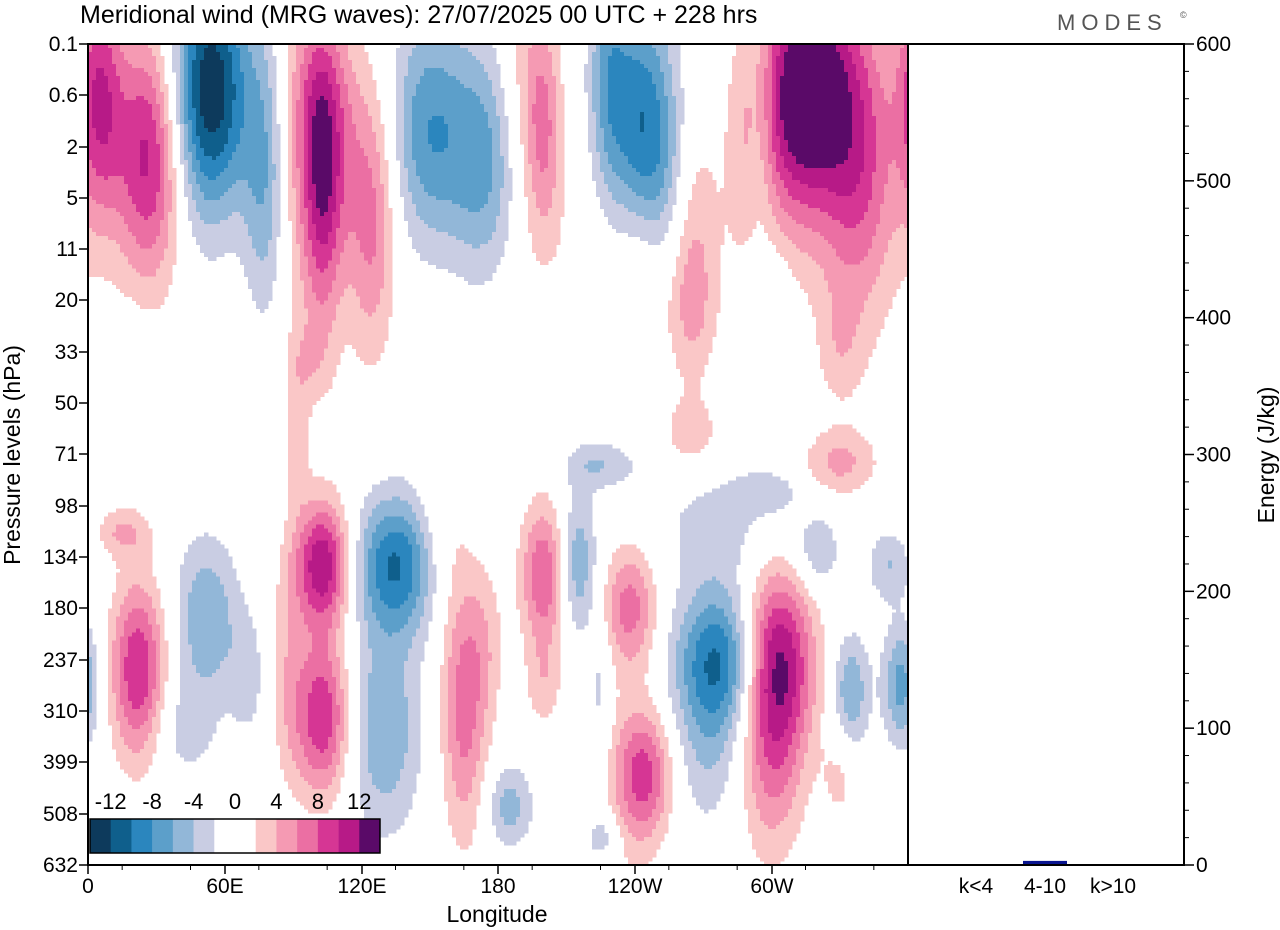 The image size is (1280, 930). Describe the element at coordinates (66, 352) in the screenshot. I see `y-tick-label: 33` at that location.